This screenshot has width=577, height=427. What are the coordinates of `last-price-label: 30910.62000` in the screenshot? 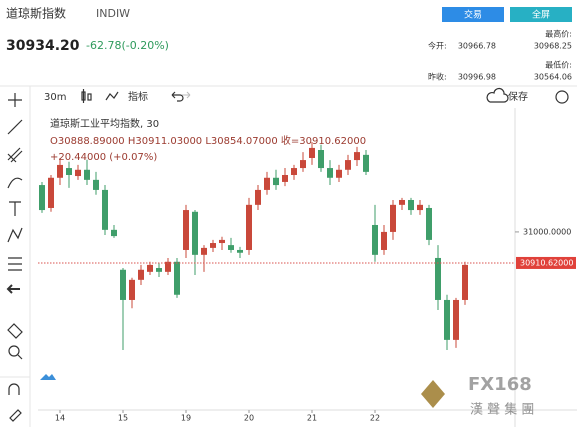 It's located at (546, 262).